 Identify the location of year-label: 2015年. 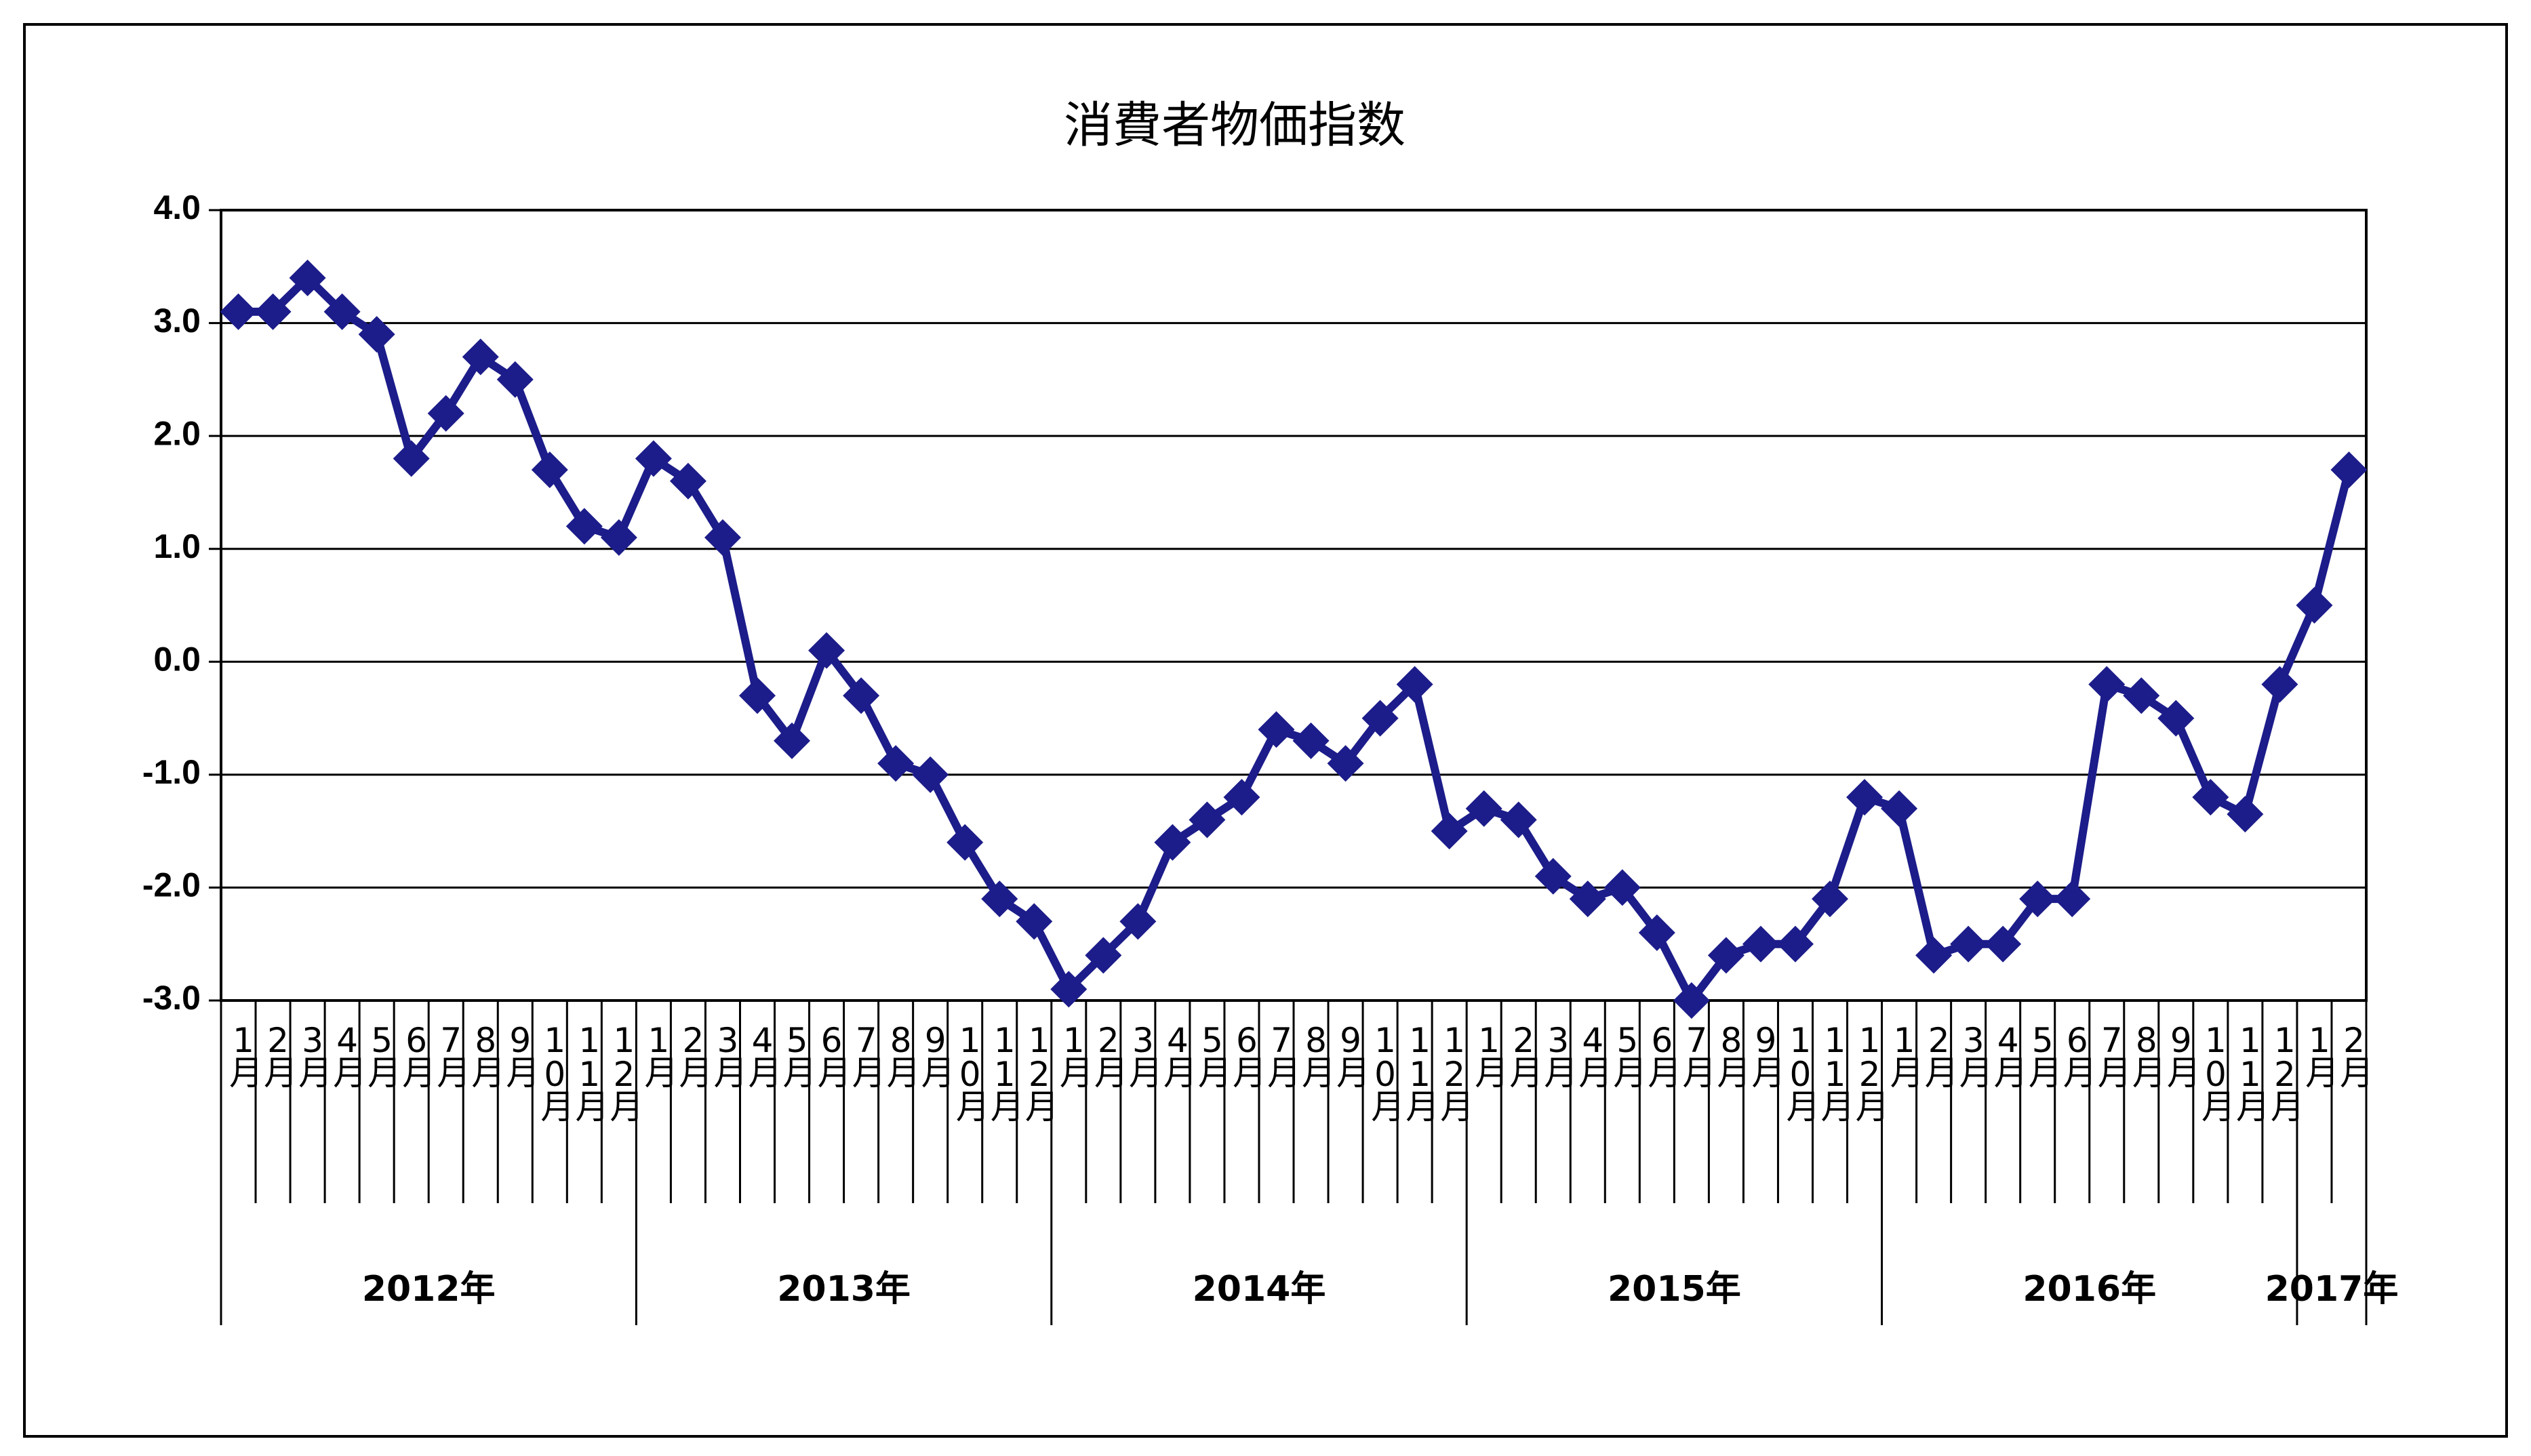
(1674, 1289).